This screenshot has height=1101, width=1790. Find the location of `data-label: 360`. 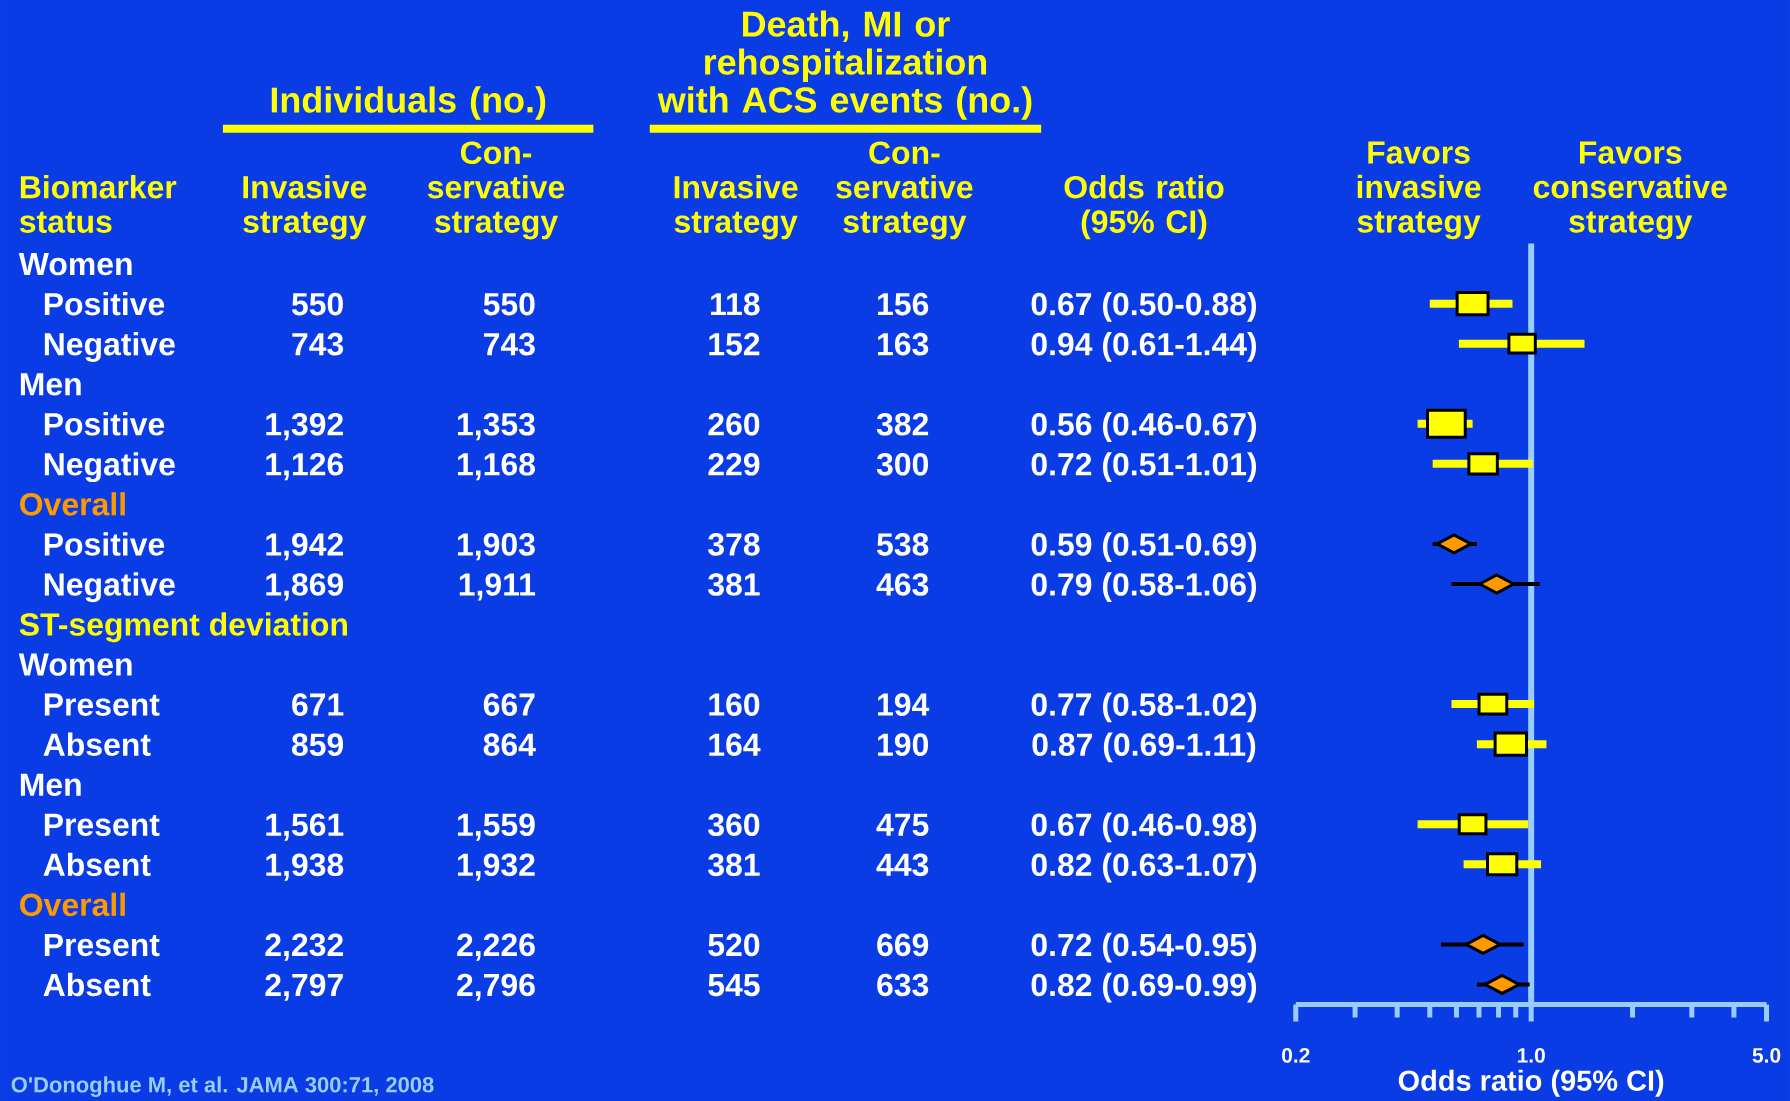

data-label: 360 is located at coordinates (734, 824).